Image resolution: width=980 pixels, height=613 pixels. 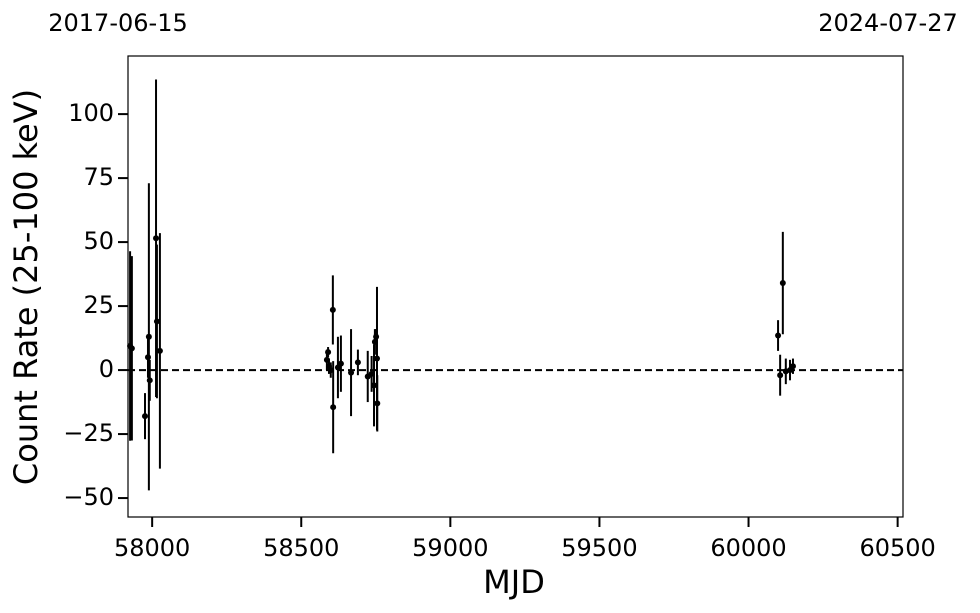 I want to click on start-date-label: 2017-06-15, so click(x=117, y=23).